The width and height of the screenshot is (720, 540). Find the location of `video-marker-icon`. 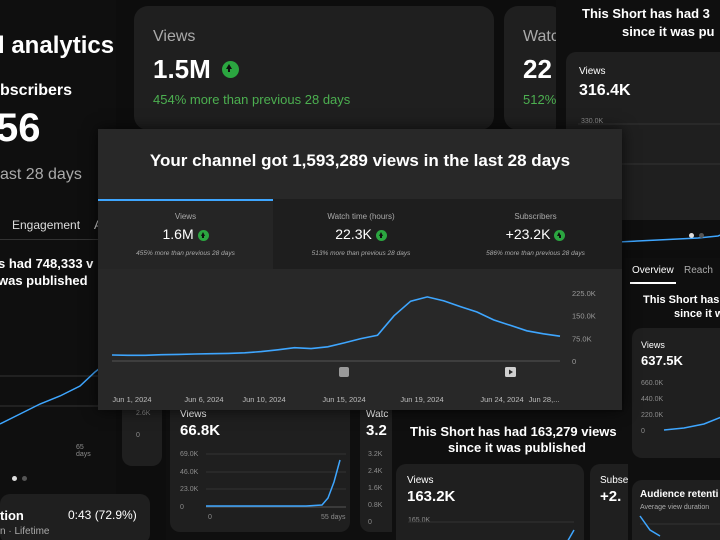

video-marker-icon is located at coordinates (510, 372).